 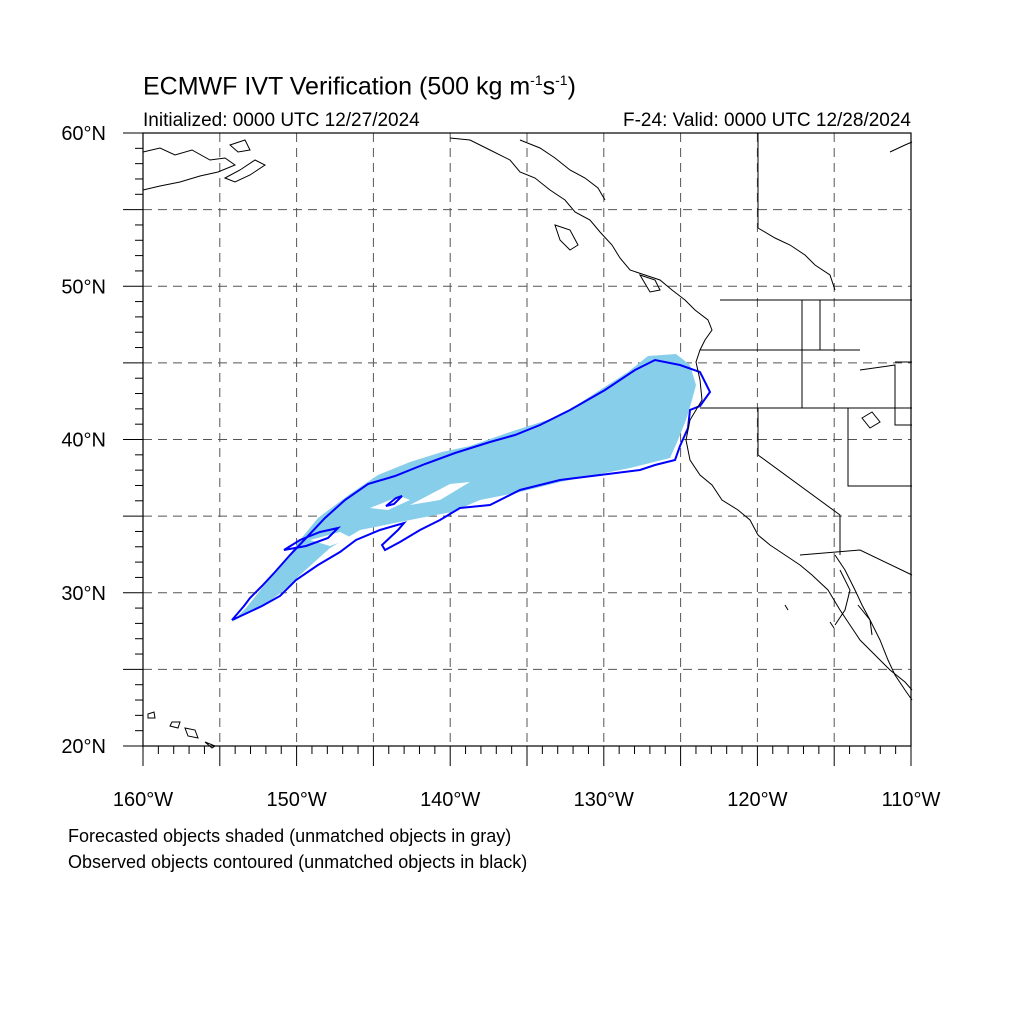 I want to click on lon-label: 130°W, so click(x=604, y=800).